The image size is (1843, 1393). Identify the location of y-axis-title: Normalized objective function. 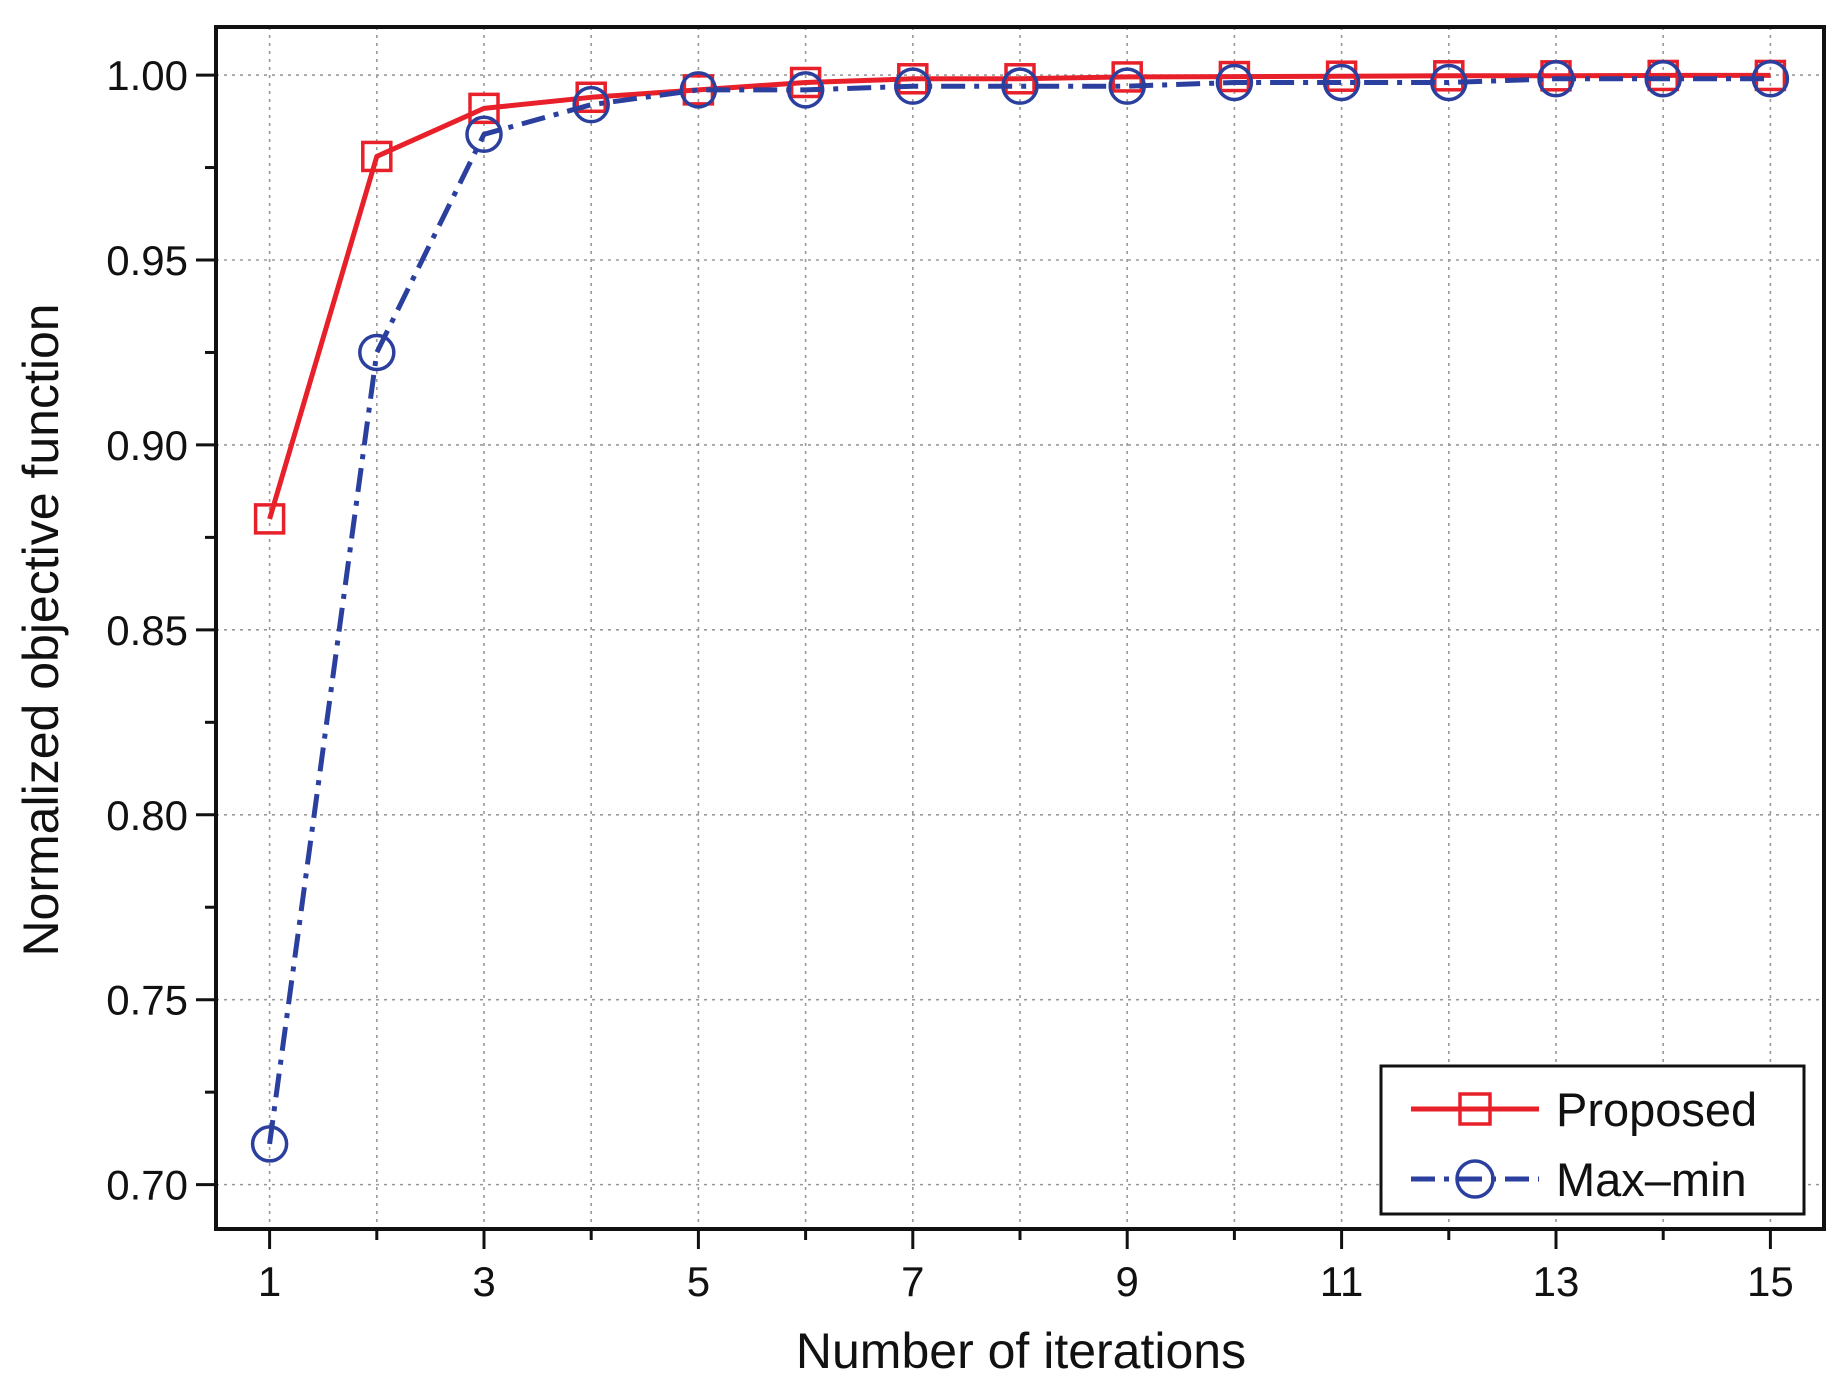
(41, 629).